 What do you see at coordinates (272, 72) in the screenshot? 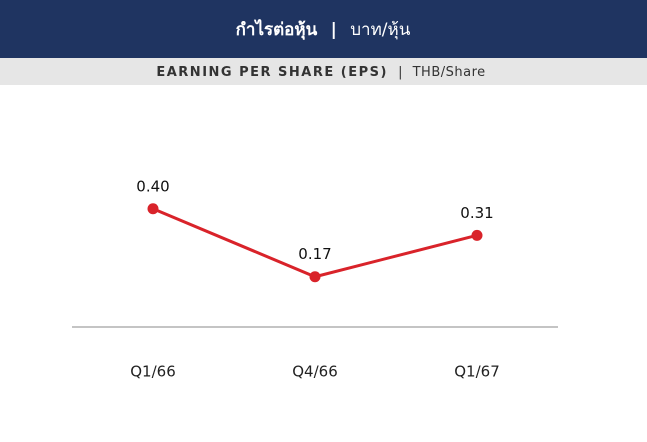
I see `subtitle-main: EARNING PER SHARE (EPS)` at bounding box center [272, 72].